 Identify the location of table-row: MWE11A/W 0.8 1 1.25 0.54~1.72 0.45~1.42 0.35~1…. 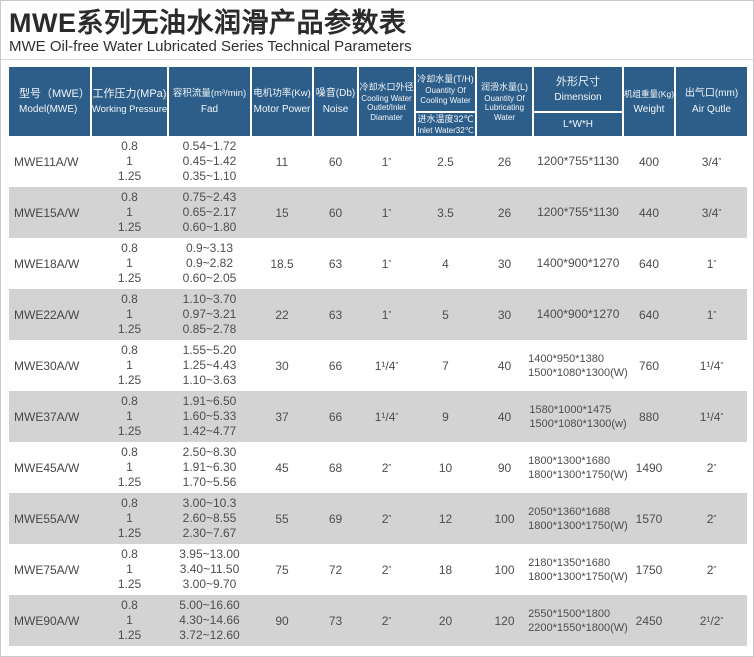
(378, 161).